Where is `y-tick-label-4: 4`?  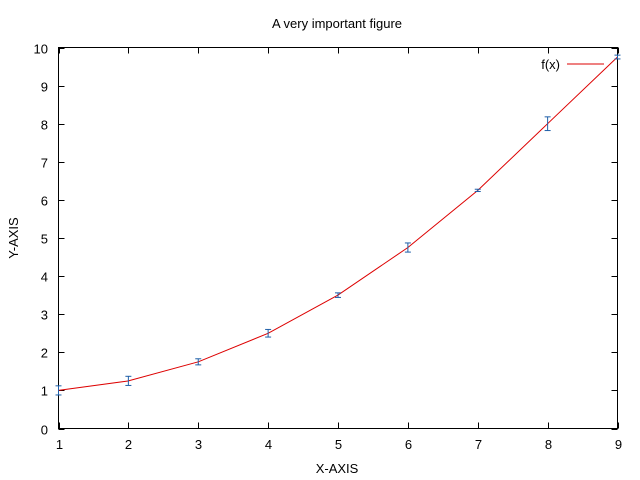
y-tick-label-4: 4 is located at coordinates (44, 277).